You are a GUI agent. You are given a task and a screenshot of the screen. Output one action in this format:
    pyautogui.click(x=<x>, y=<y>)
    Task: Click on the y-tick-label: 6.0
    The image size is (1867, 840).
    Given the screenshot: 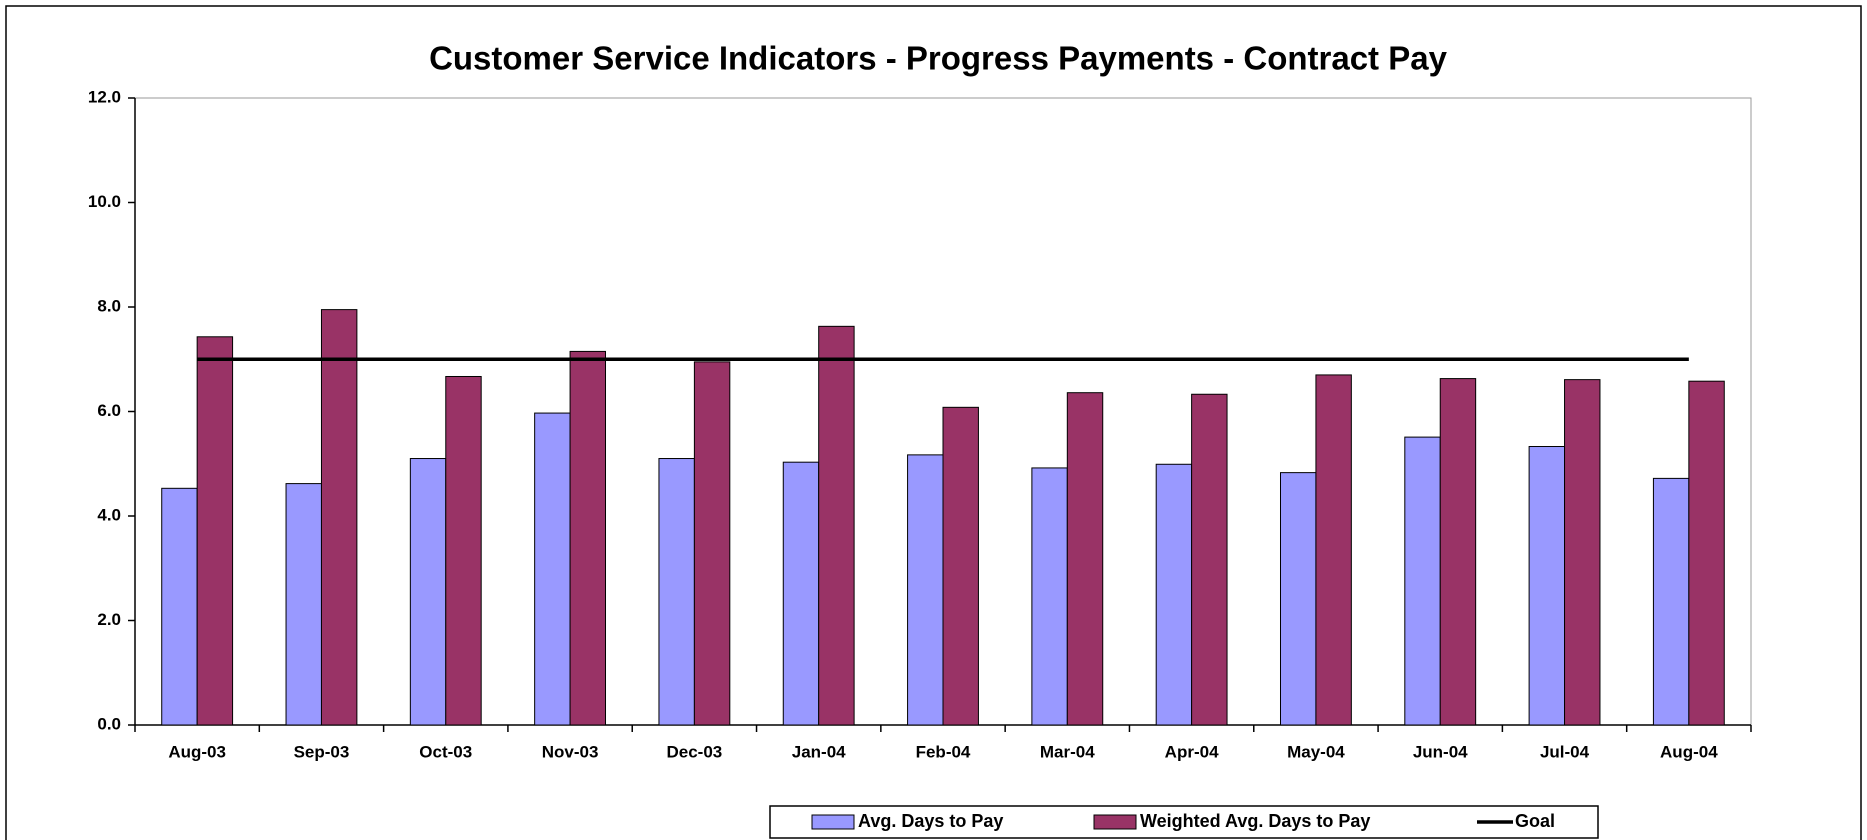 What is the action you would take?
    pyautogui.click(x=109, y=410)
    